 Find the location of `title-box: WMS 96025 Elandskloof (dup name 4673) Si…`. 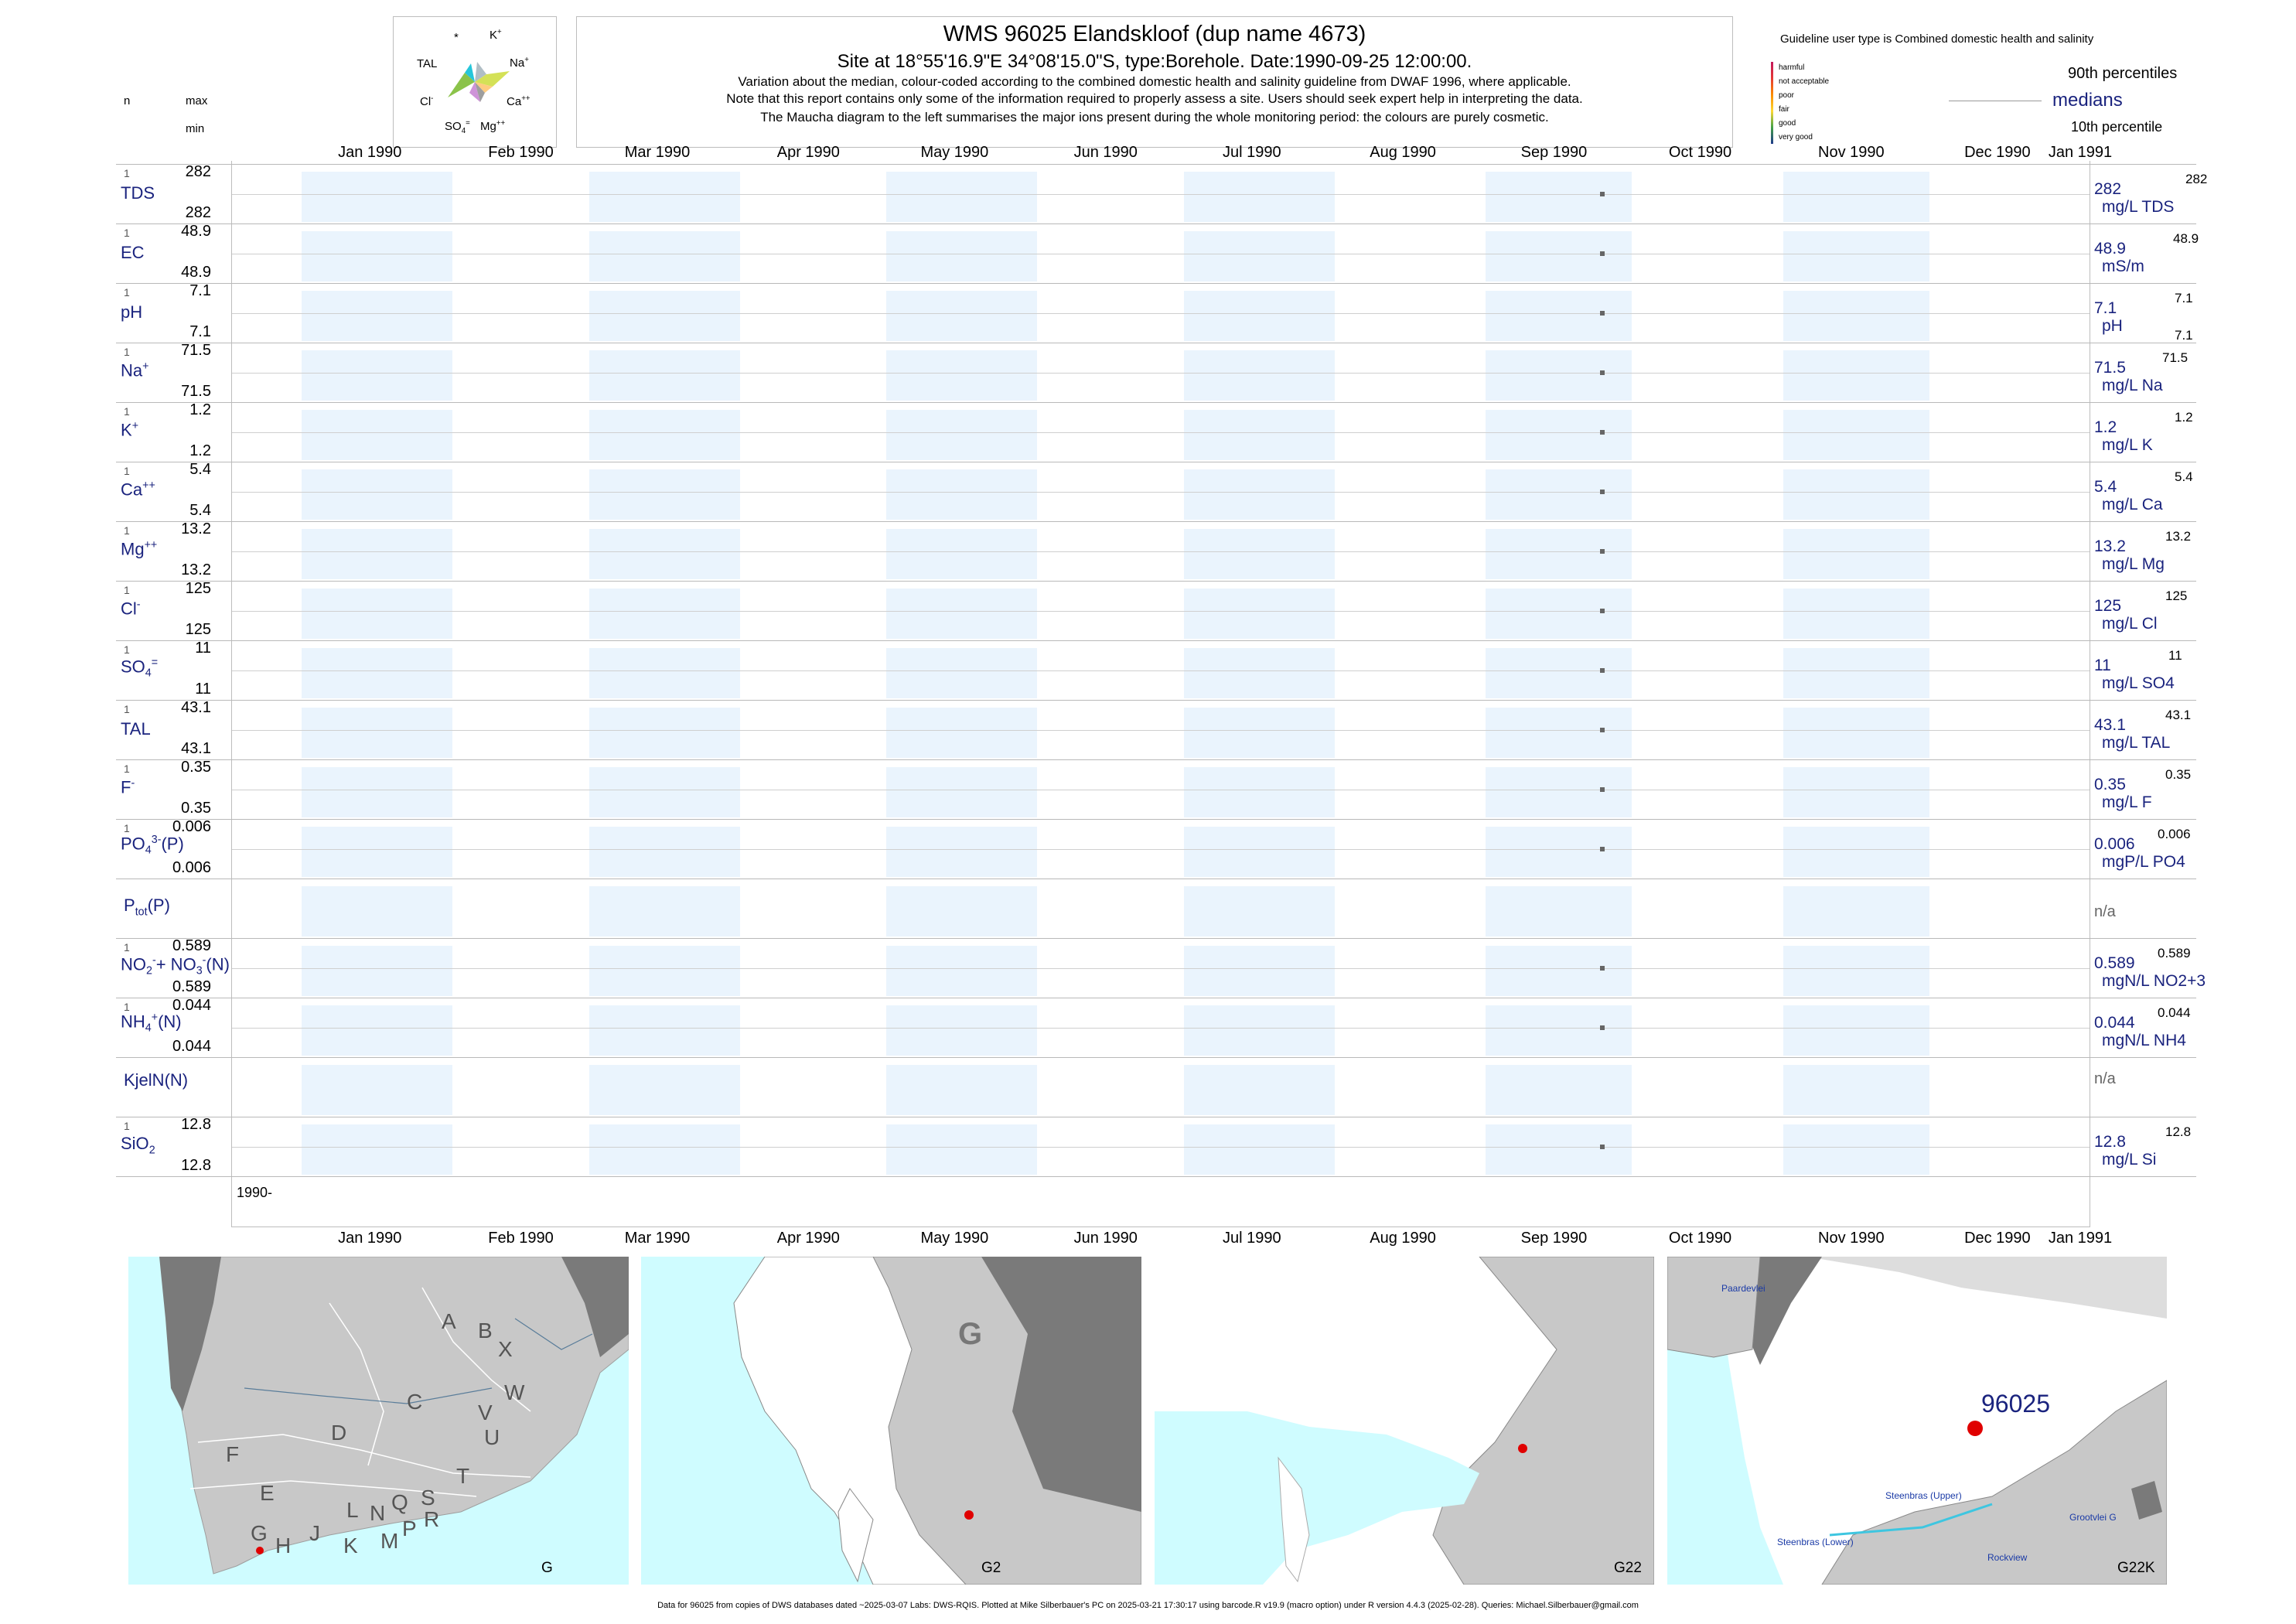

title-box: WMS 96025 Elandskloof (dup name 4673) Si… is located at coordinates (1154, 82).